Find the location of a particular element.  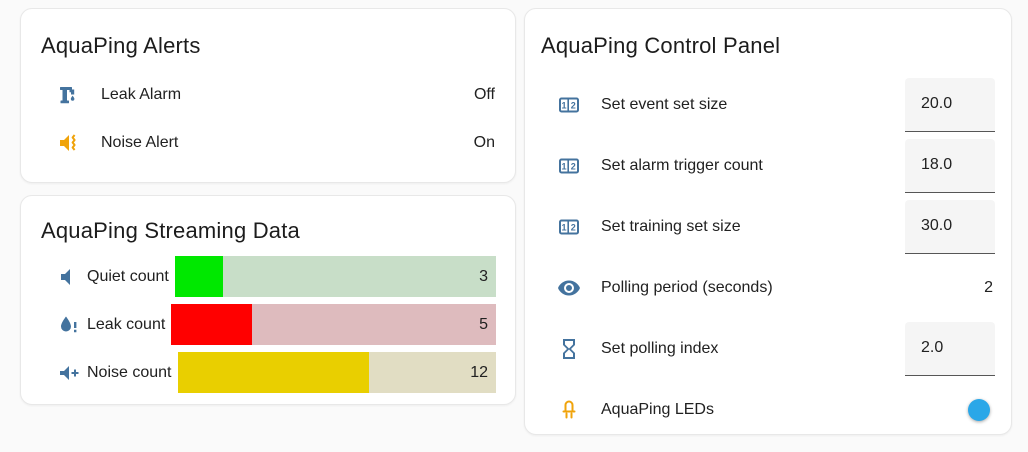

timer-sand-icon is located at coordinates (569, 349).